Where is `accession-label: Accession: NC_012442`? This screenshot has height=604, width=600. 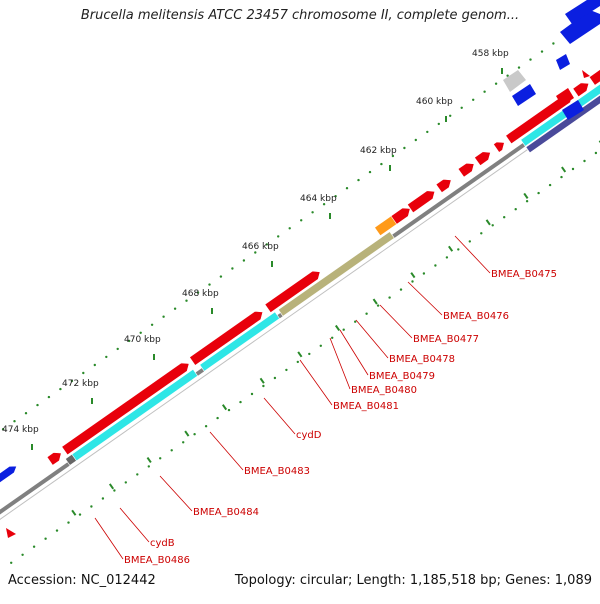
accession-label: Accession: NC_012442 is located at coordinates (82, 580).